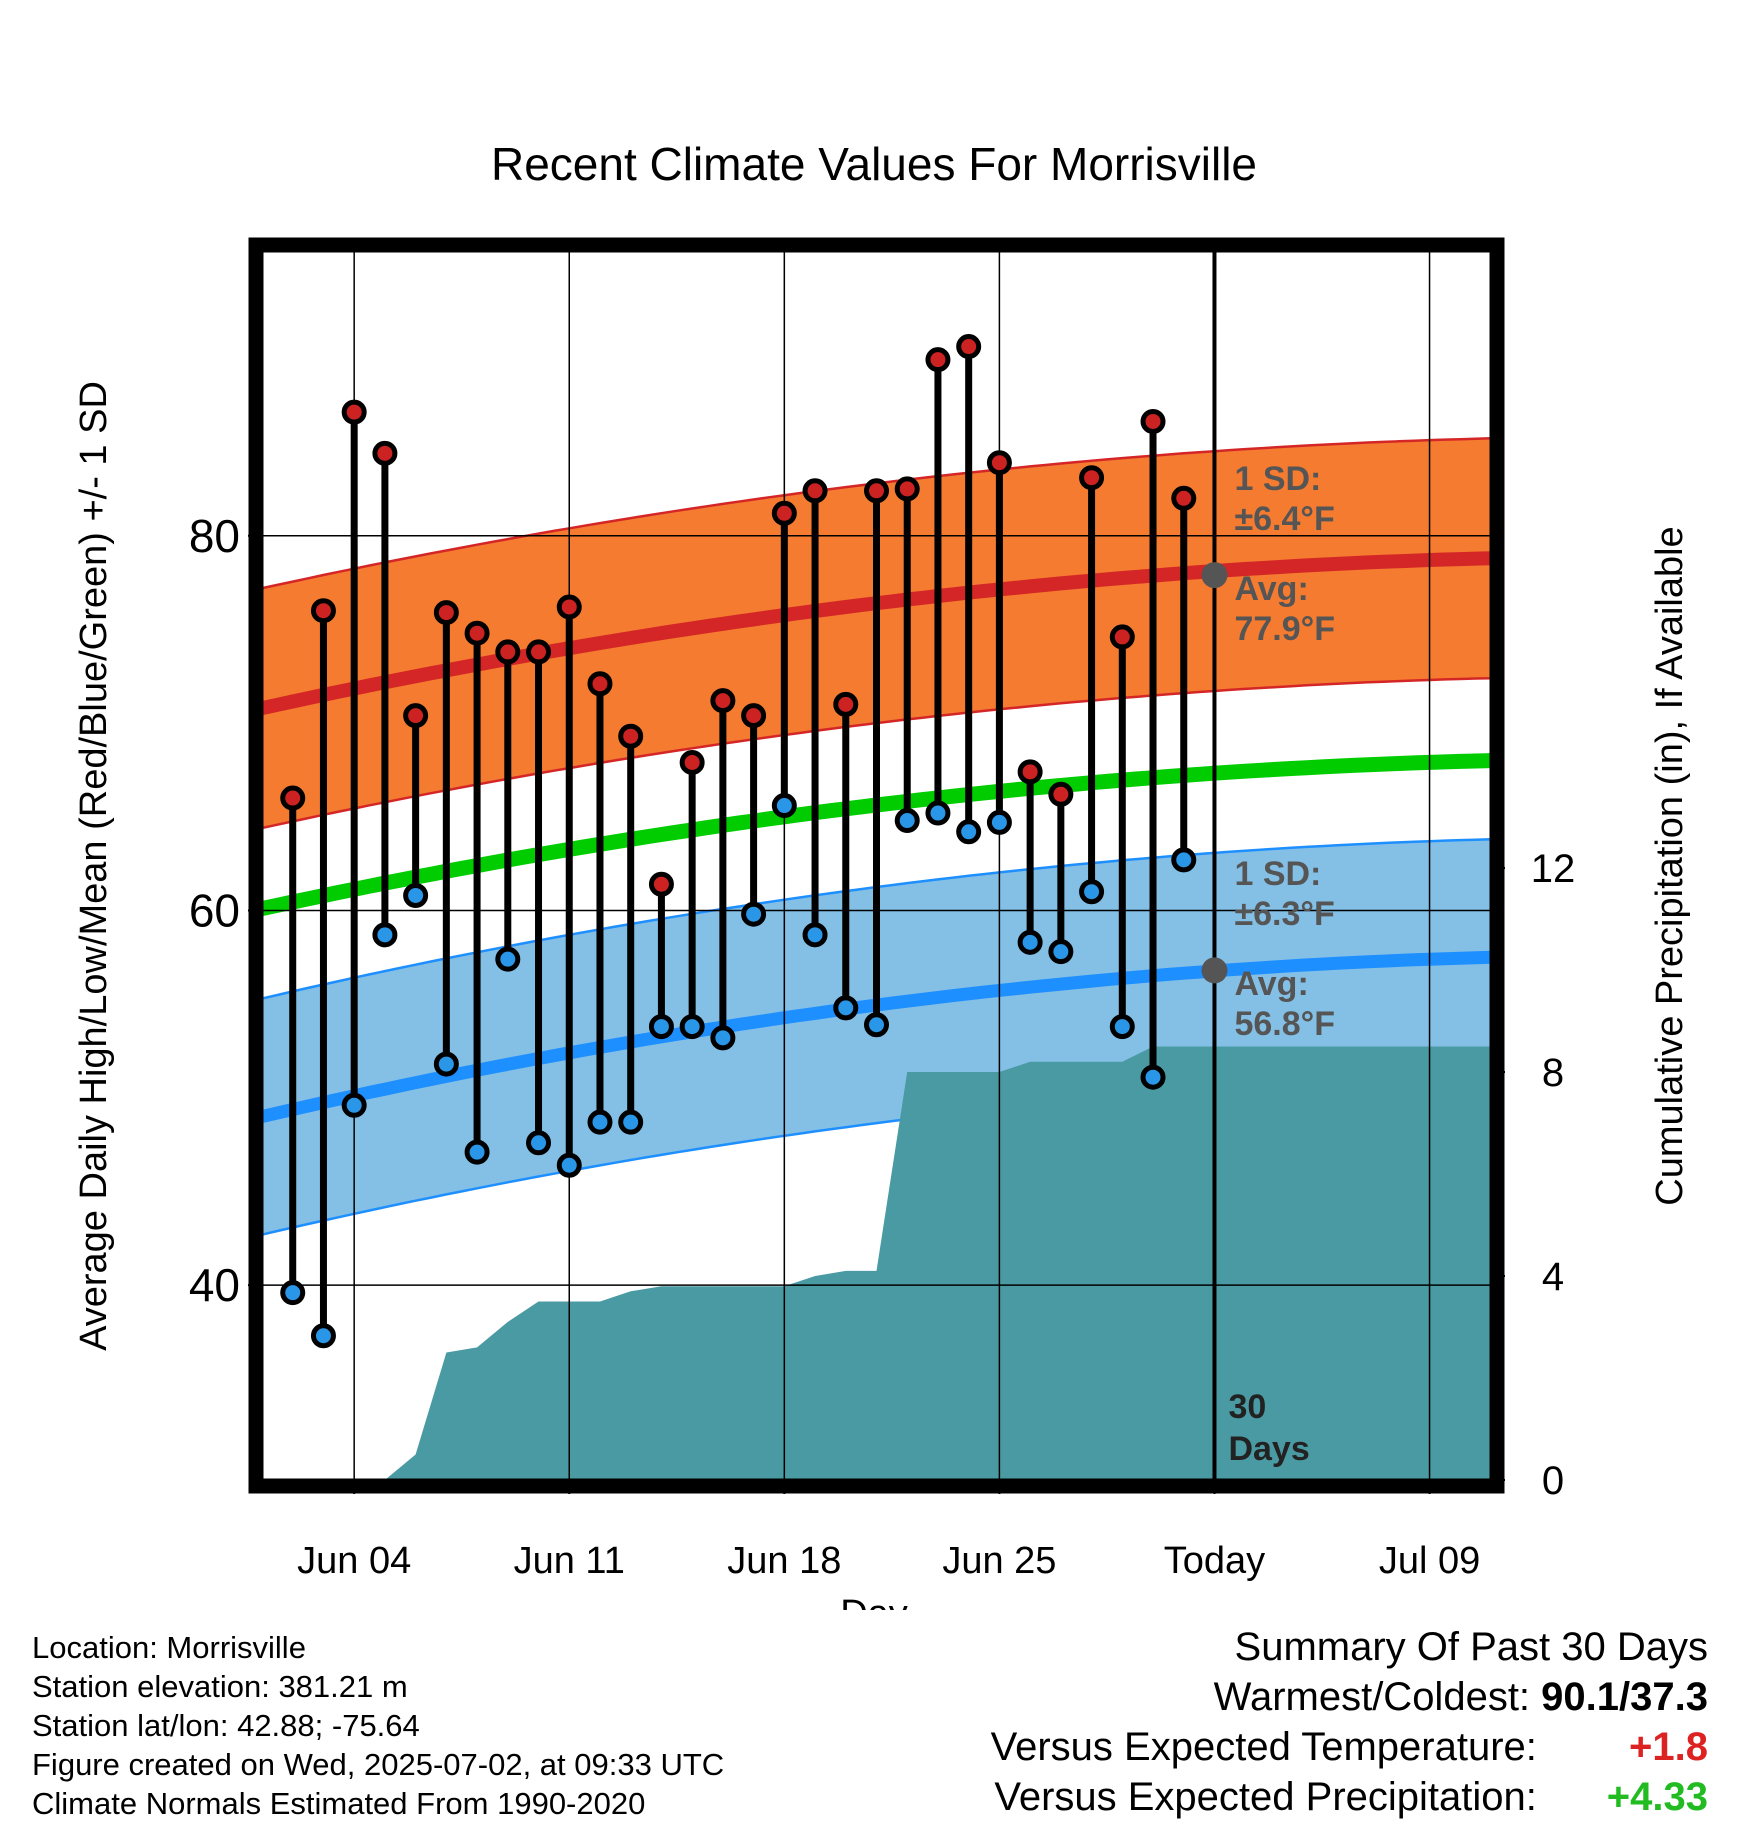 The width and height of the screenshot is (1748, 1828). What do you see at coordinates (1471, 1647) in the screenshot?
I see `summary-title: Summary Of Past 30 Days` at bounding box center [1471, 1647].